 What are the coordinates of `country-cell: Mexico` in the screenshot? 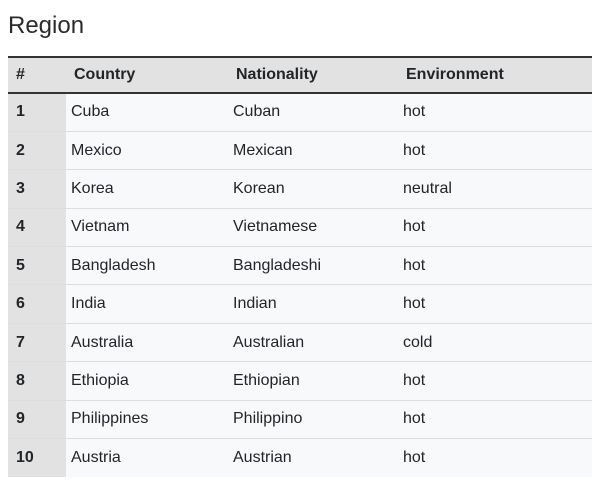 It's located at (96, 150).